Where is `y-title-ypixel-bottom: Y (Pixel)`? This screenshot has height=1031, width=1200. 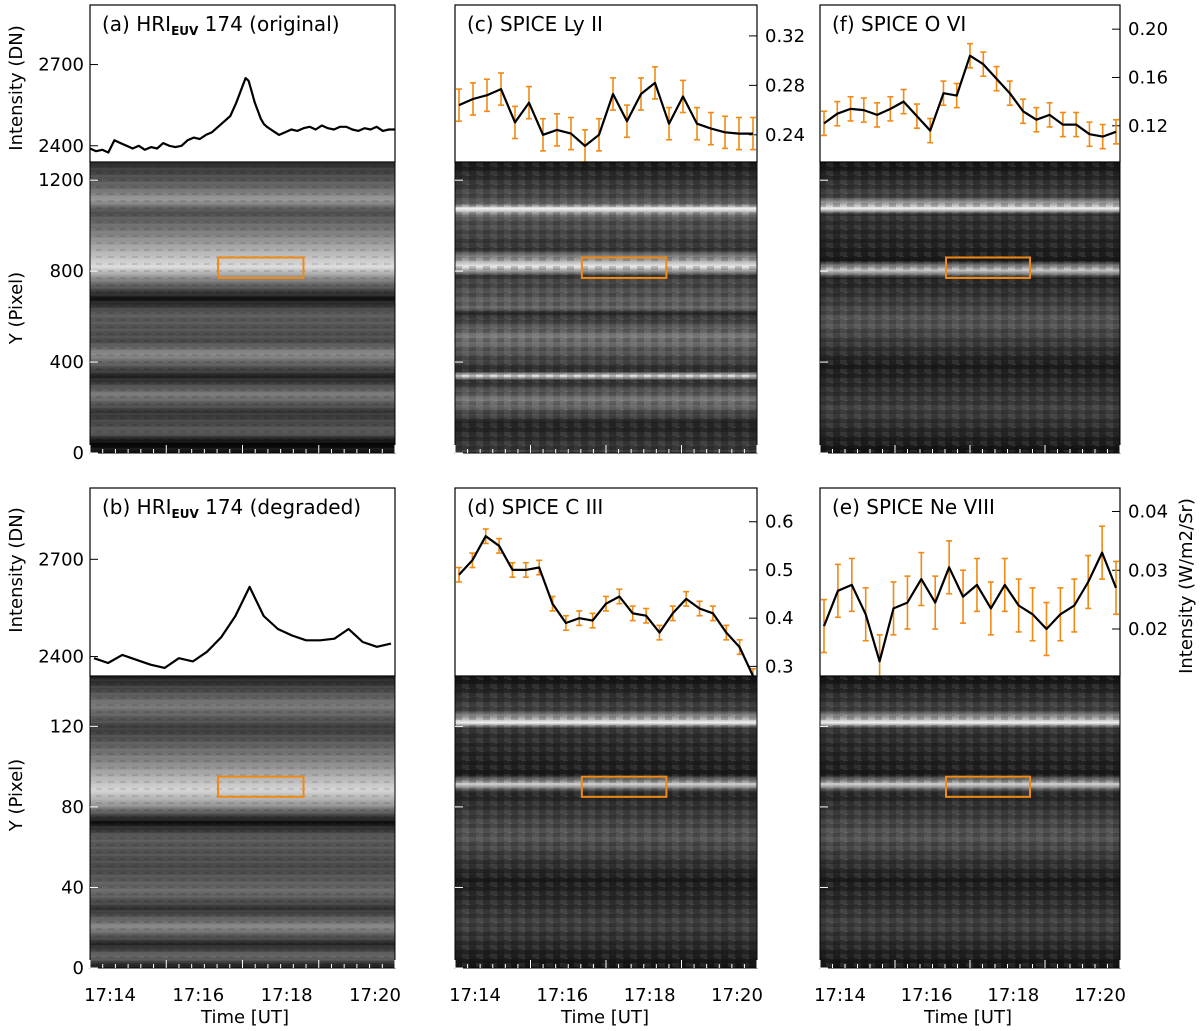
y-title-ypixel-bottom: Y (Pixel) is located at coordinates (16, 795).